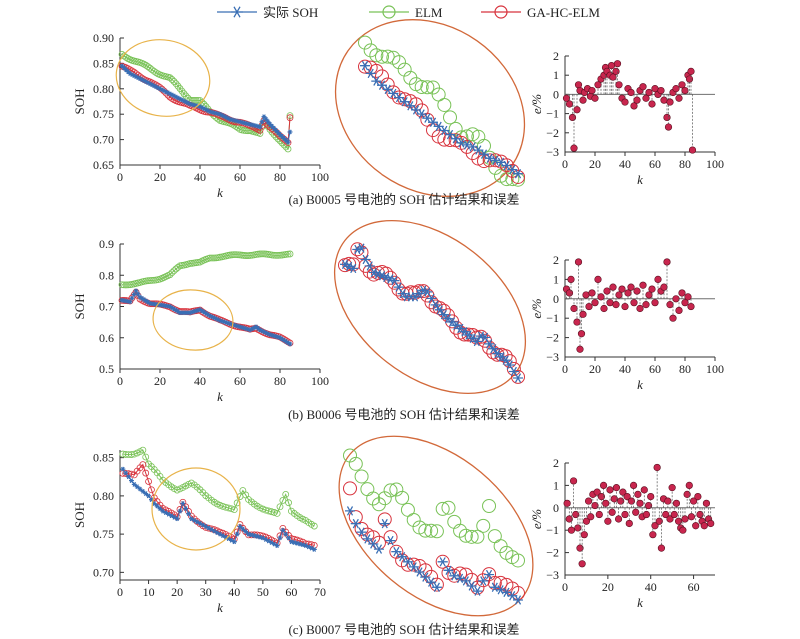 The width and height of the screenshot is (800, 639). I want to click on zoom-detail-c, so click(436, 526).